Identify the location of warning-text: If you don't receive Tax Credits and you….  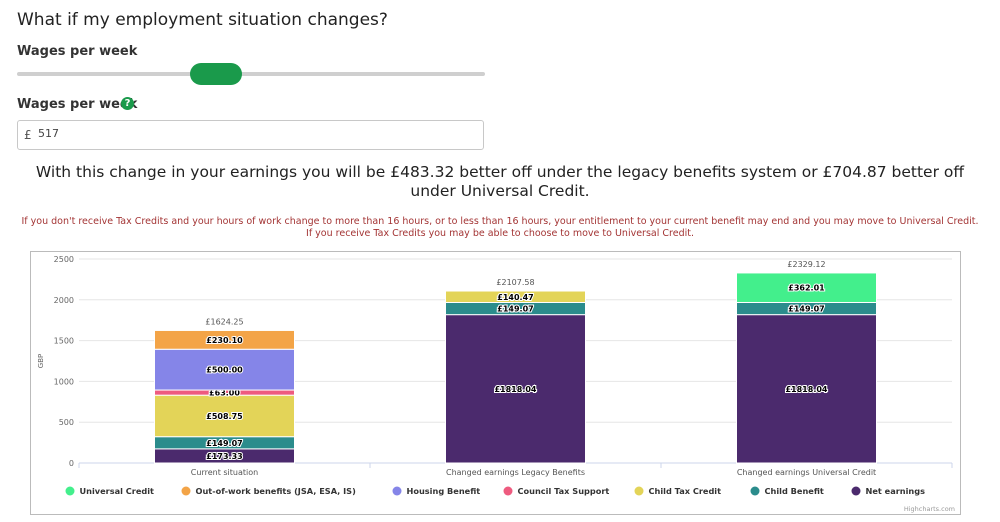
(500, 227).